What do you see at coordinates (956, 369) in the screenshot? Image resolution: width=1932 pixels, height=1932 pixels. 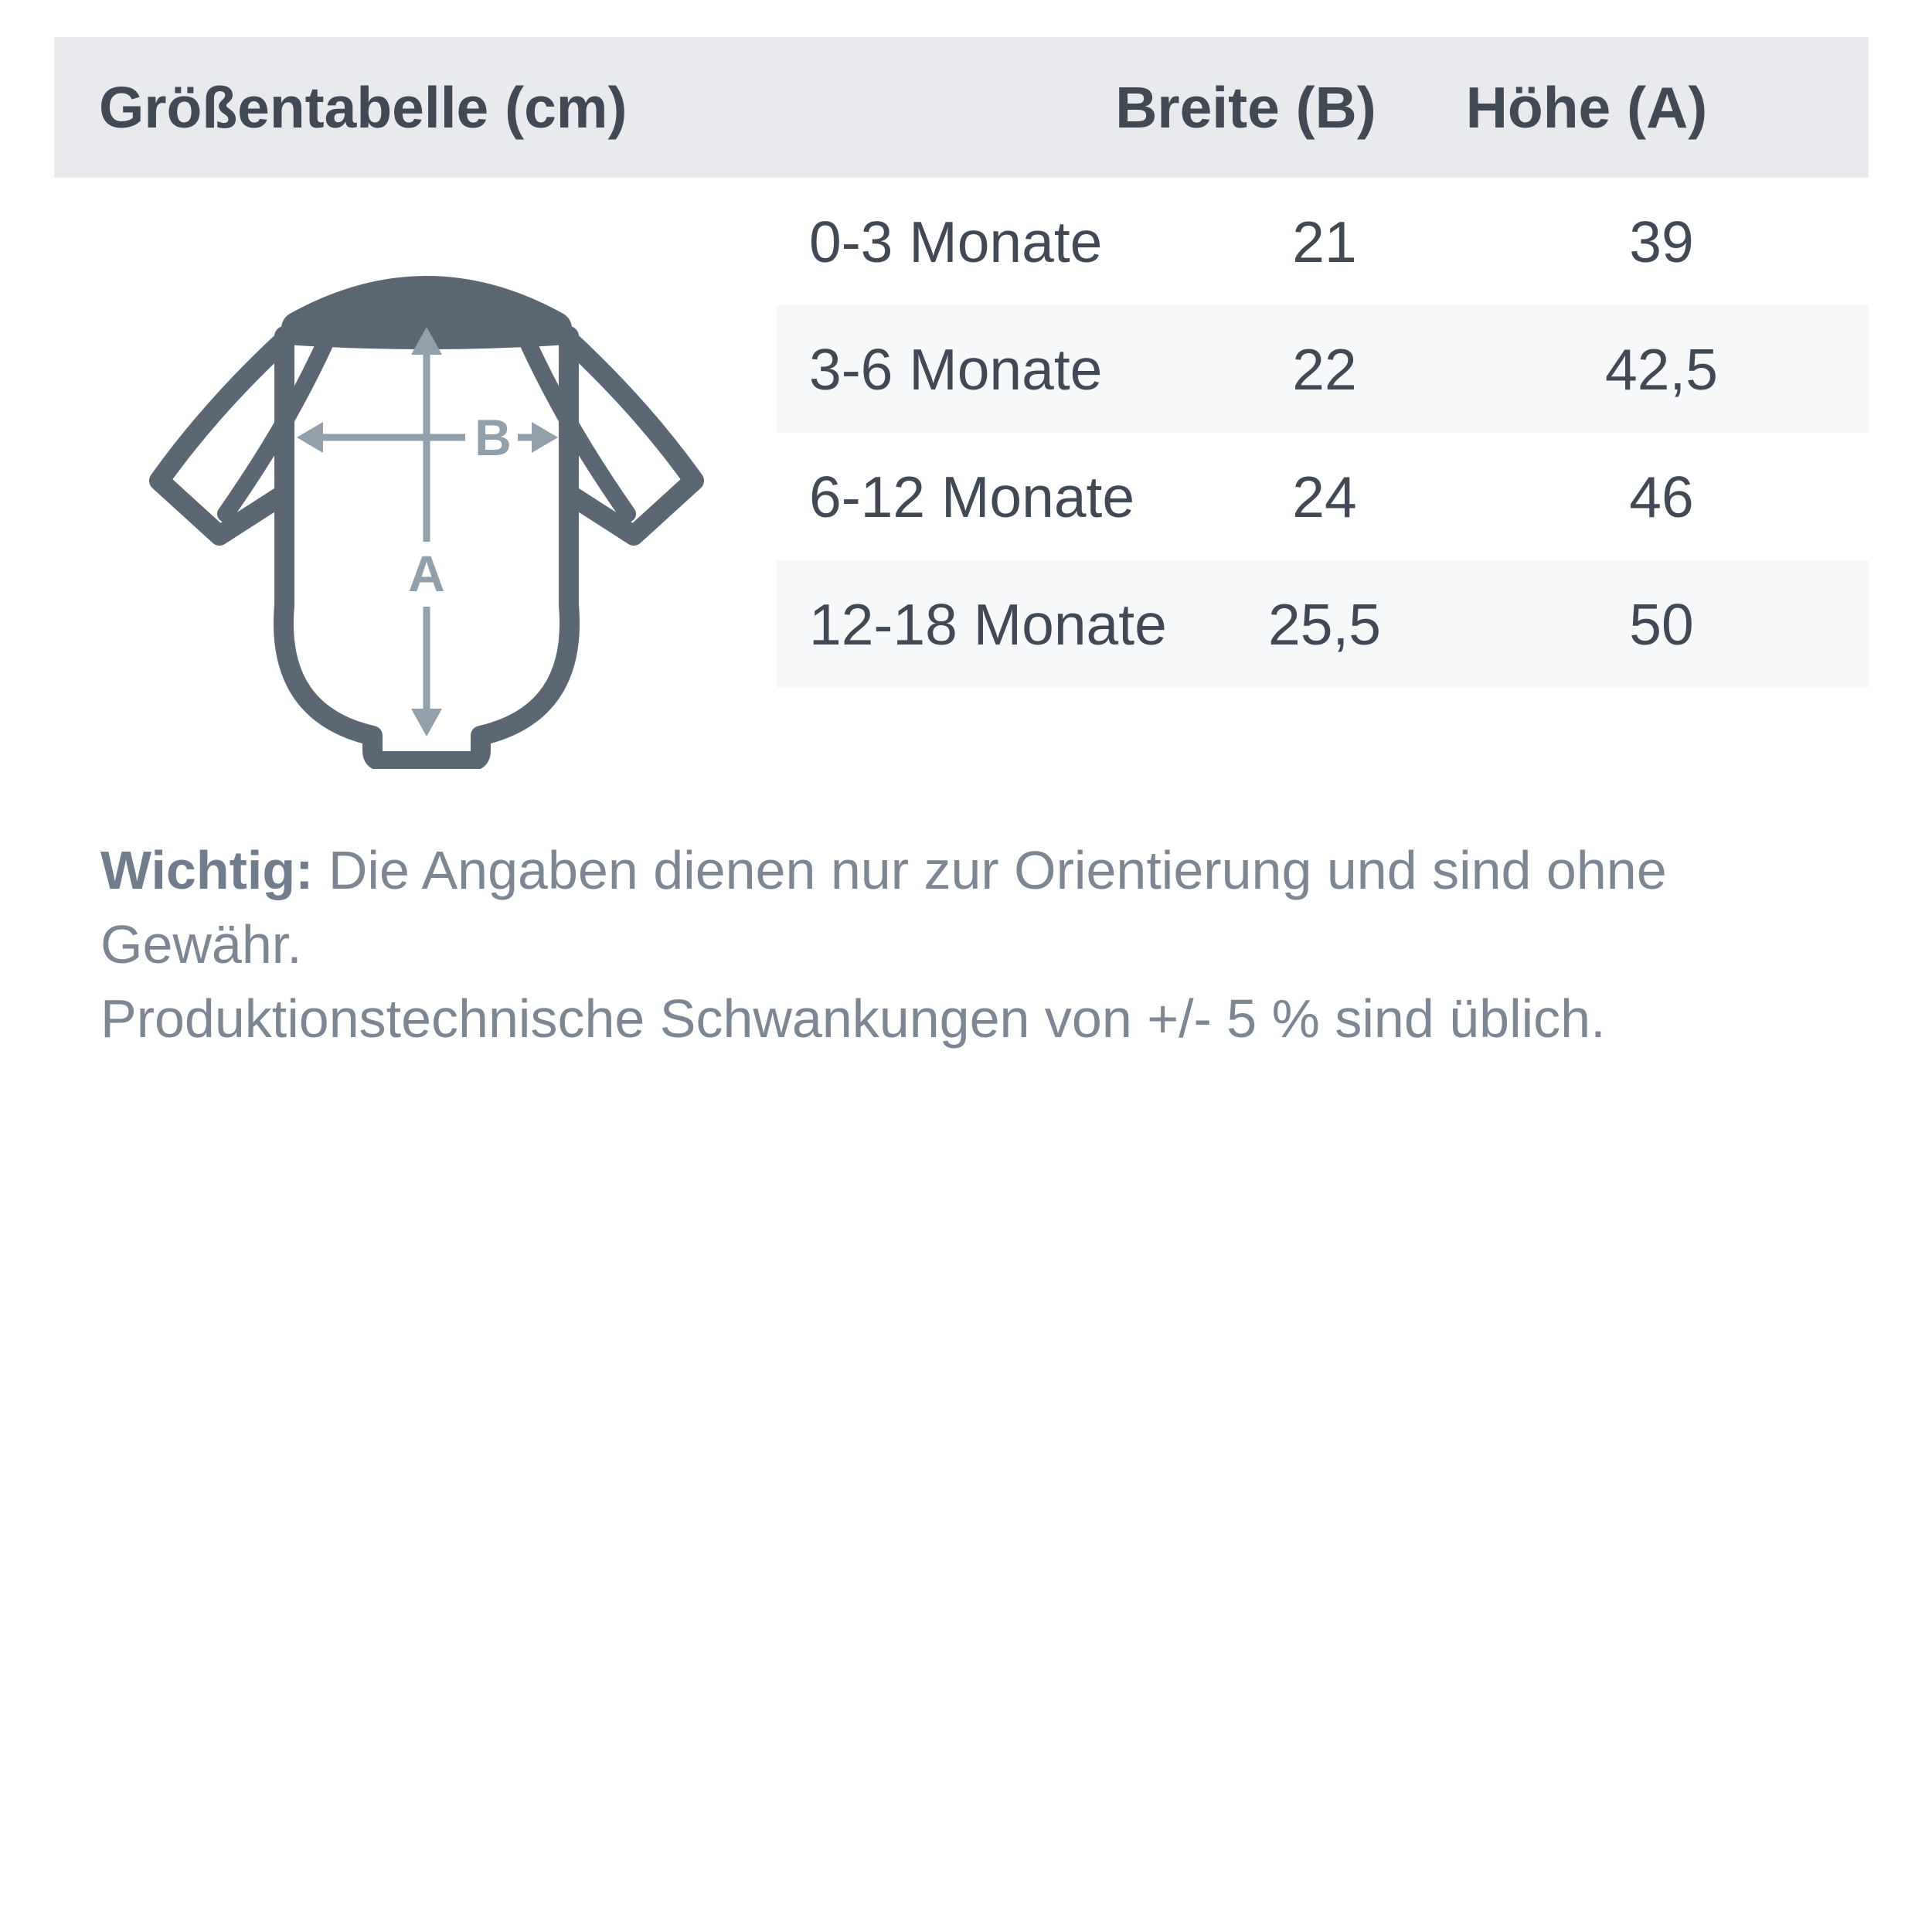 I see `size-label: 3-6 Monate` at bounding box center [956, 369].